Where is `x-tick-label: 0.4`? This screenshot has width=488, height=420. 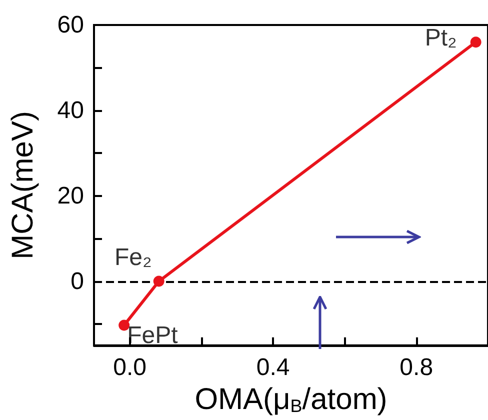 x-tick-label: 0.4 is located at coordinates (273, 367).